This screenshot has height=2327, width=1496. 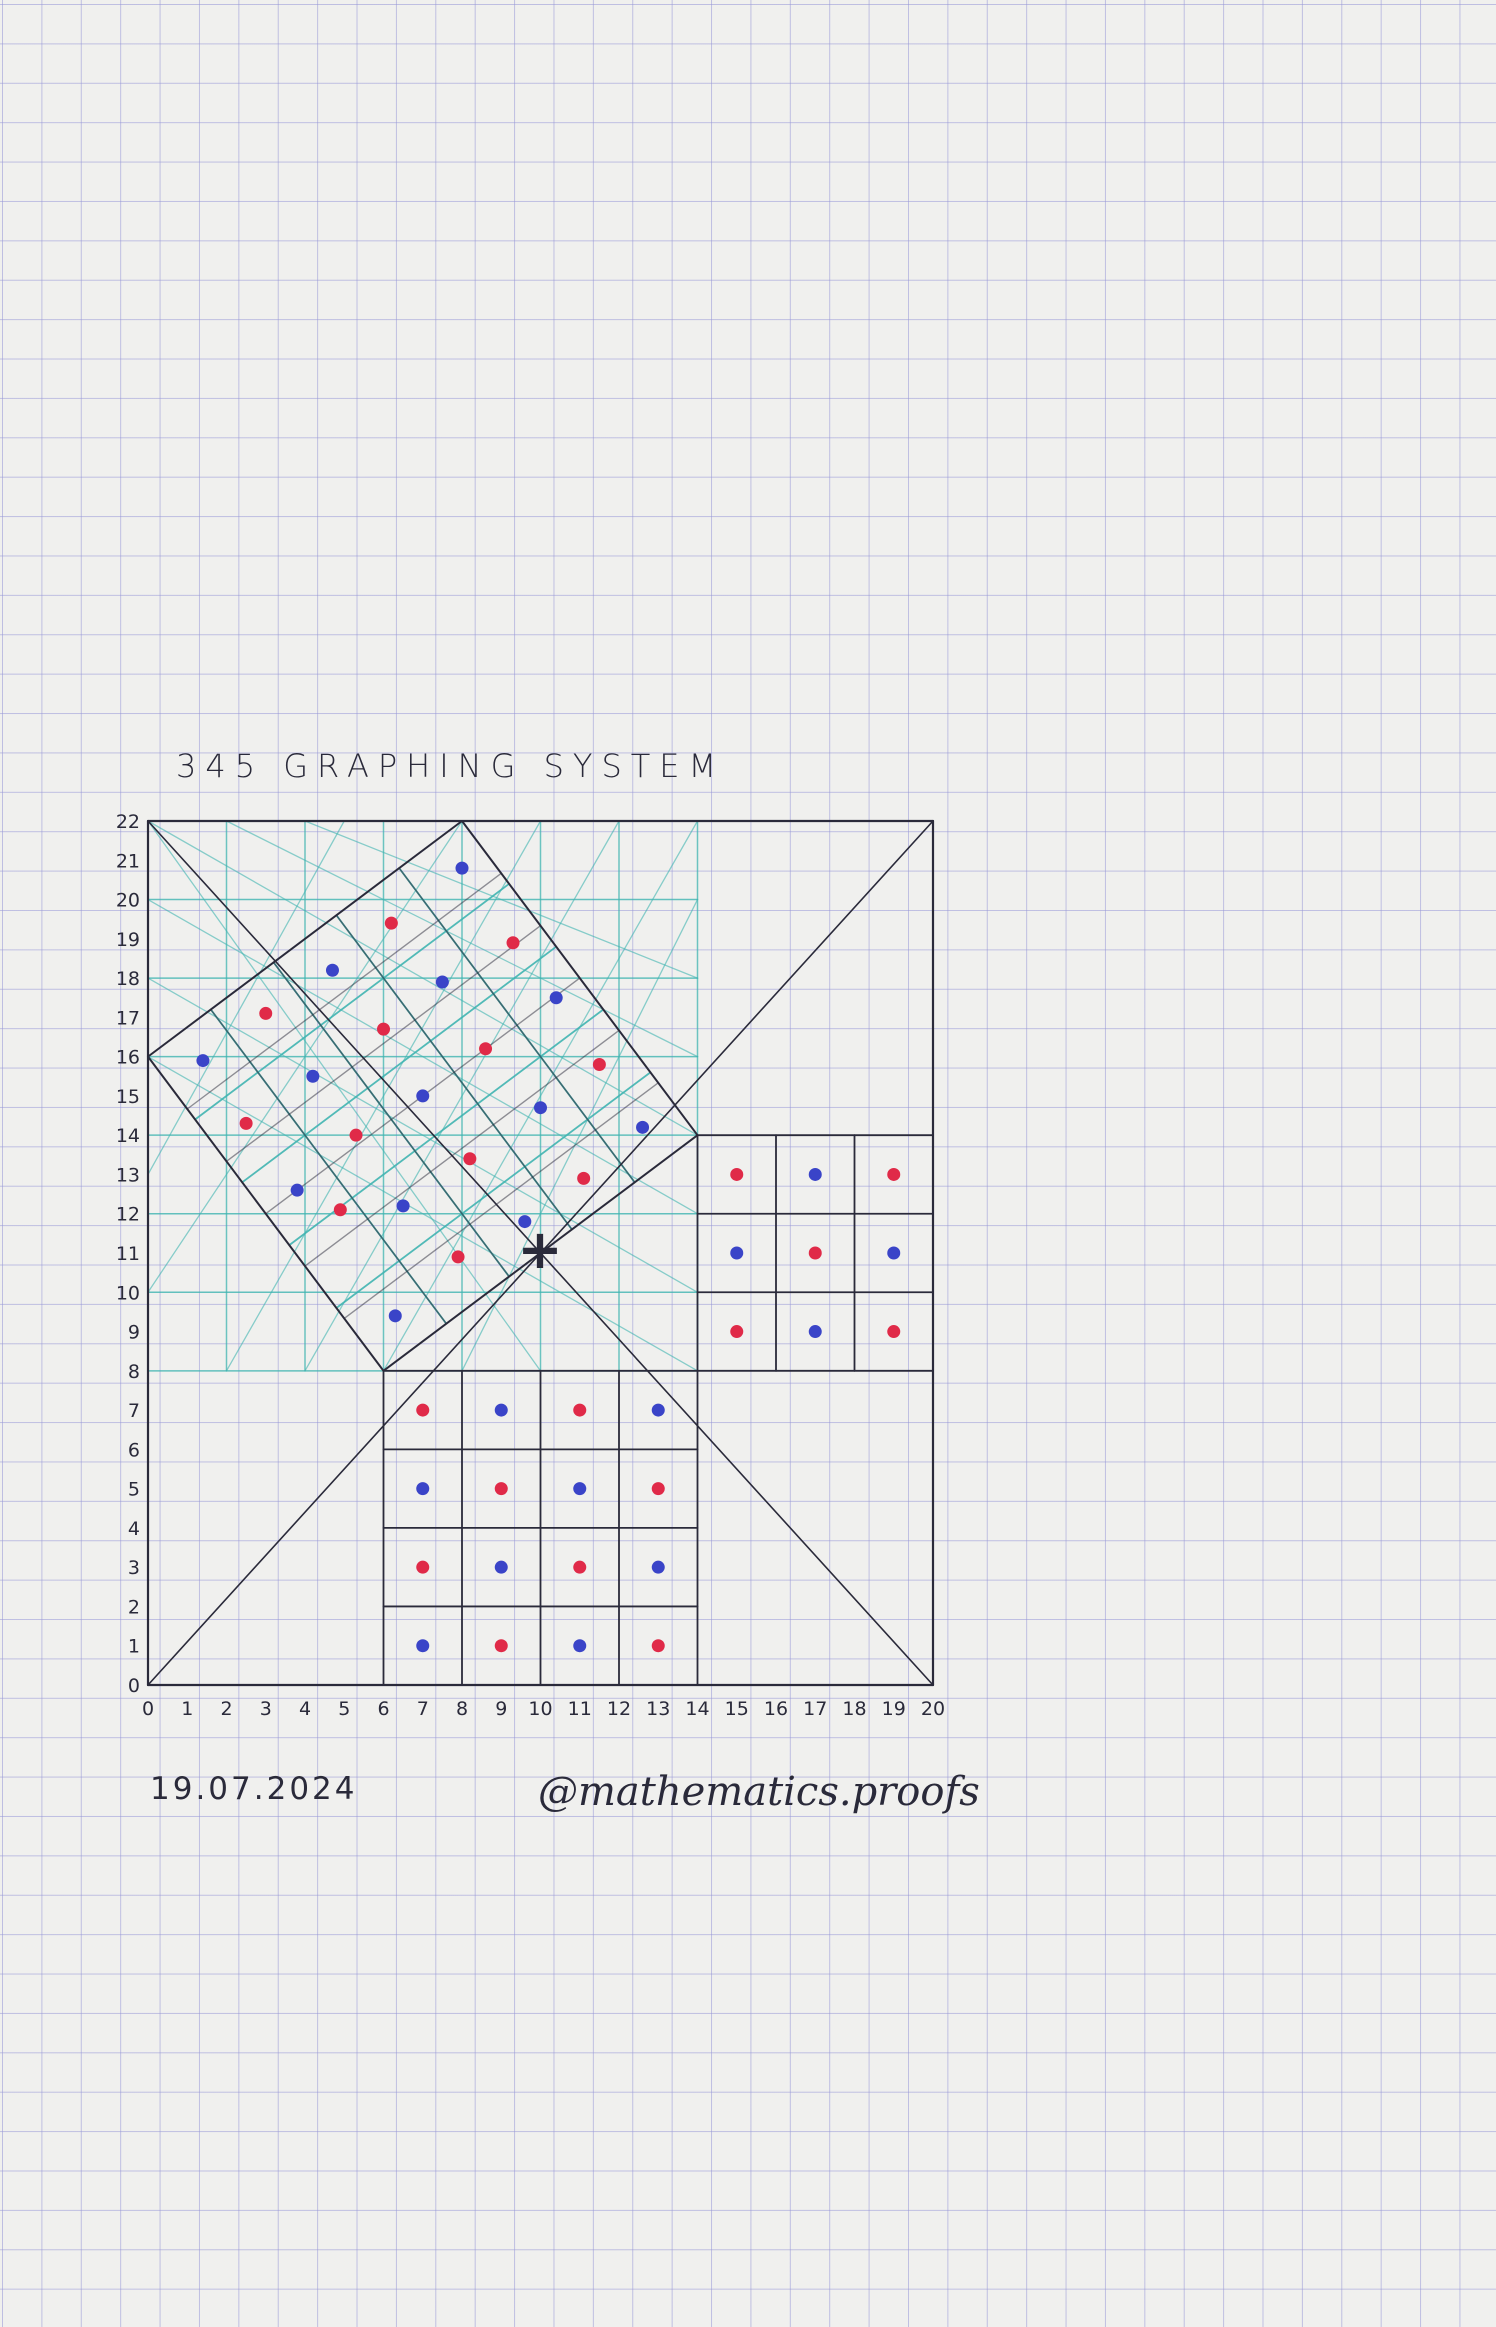 I want to click on y-tick-label: 4, so click(x=134, y=1529).